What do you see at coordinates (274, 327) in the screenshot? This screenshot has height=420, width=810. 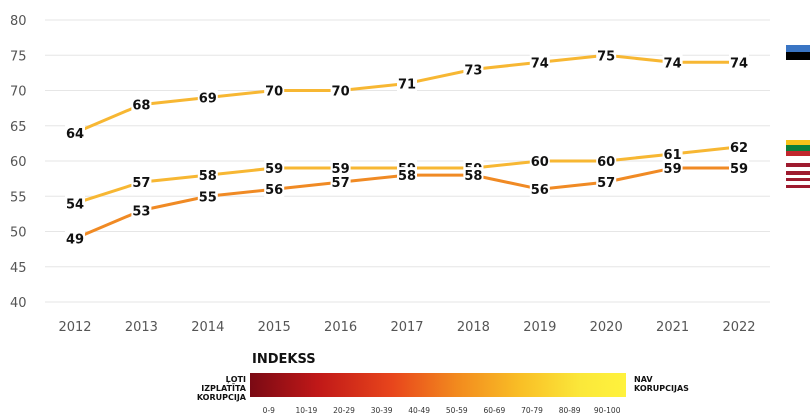 I see `x-tick-label: 2015` at bounding box center [274, 327].